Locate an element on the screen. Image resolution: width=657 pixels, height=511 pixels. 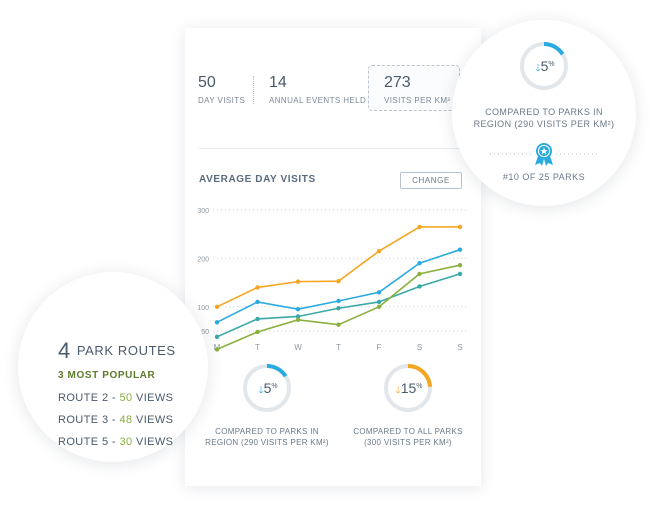
stat-value: 273 is located at coordinates (397, 82).